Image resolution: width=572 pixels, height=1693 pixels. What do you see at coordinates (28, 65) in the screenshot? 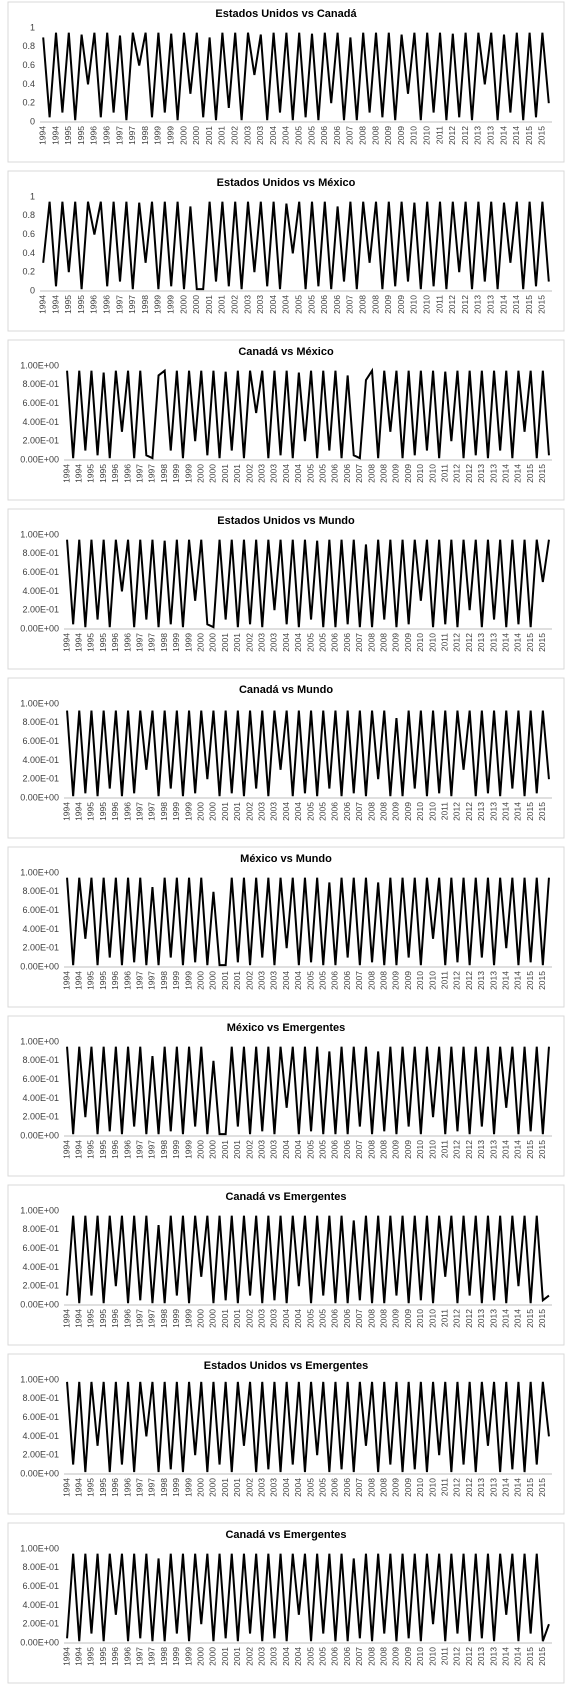
I see `y-tick-label: 0.6` at bounding box center [28, 65].